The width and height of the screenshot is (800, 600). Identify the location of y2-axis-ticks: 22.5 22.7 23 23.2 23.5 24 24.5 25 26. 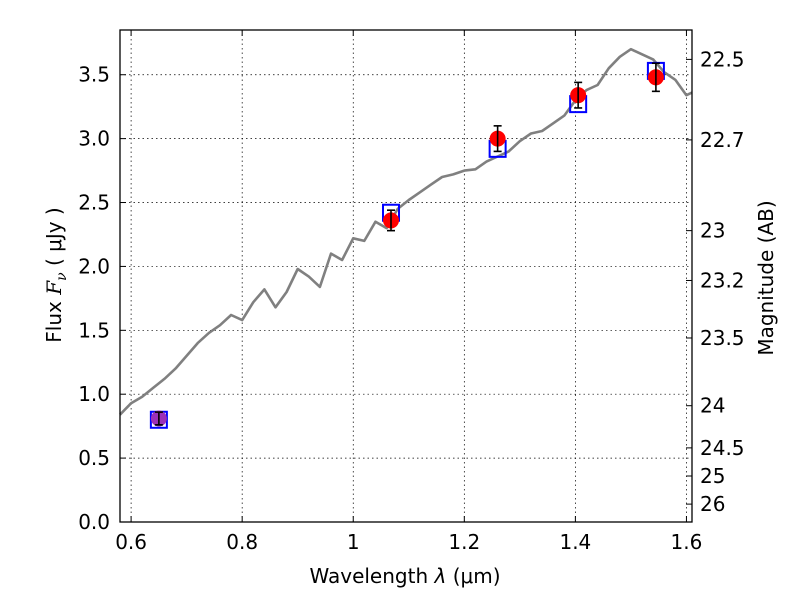
(715, 281).